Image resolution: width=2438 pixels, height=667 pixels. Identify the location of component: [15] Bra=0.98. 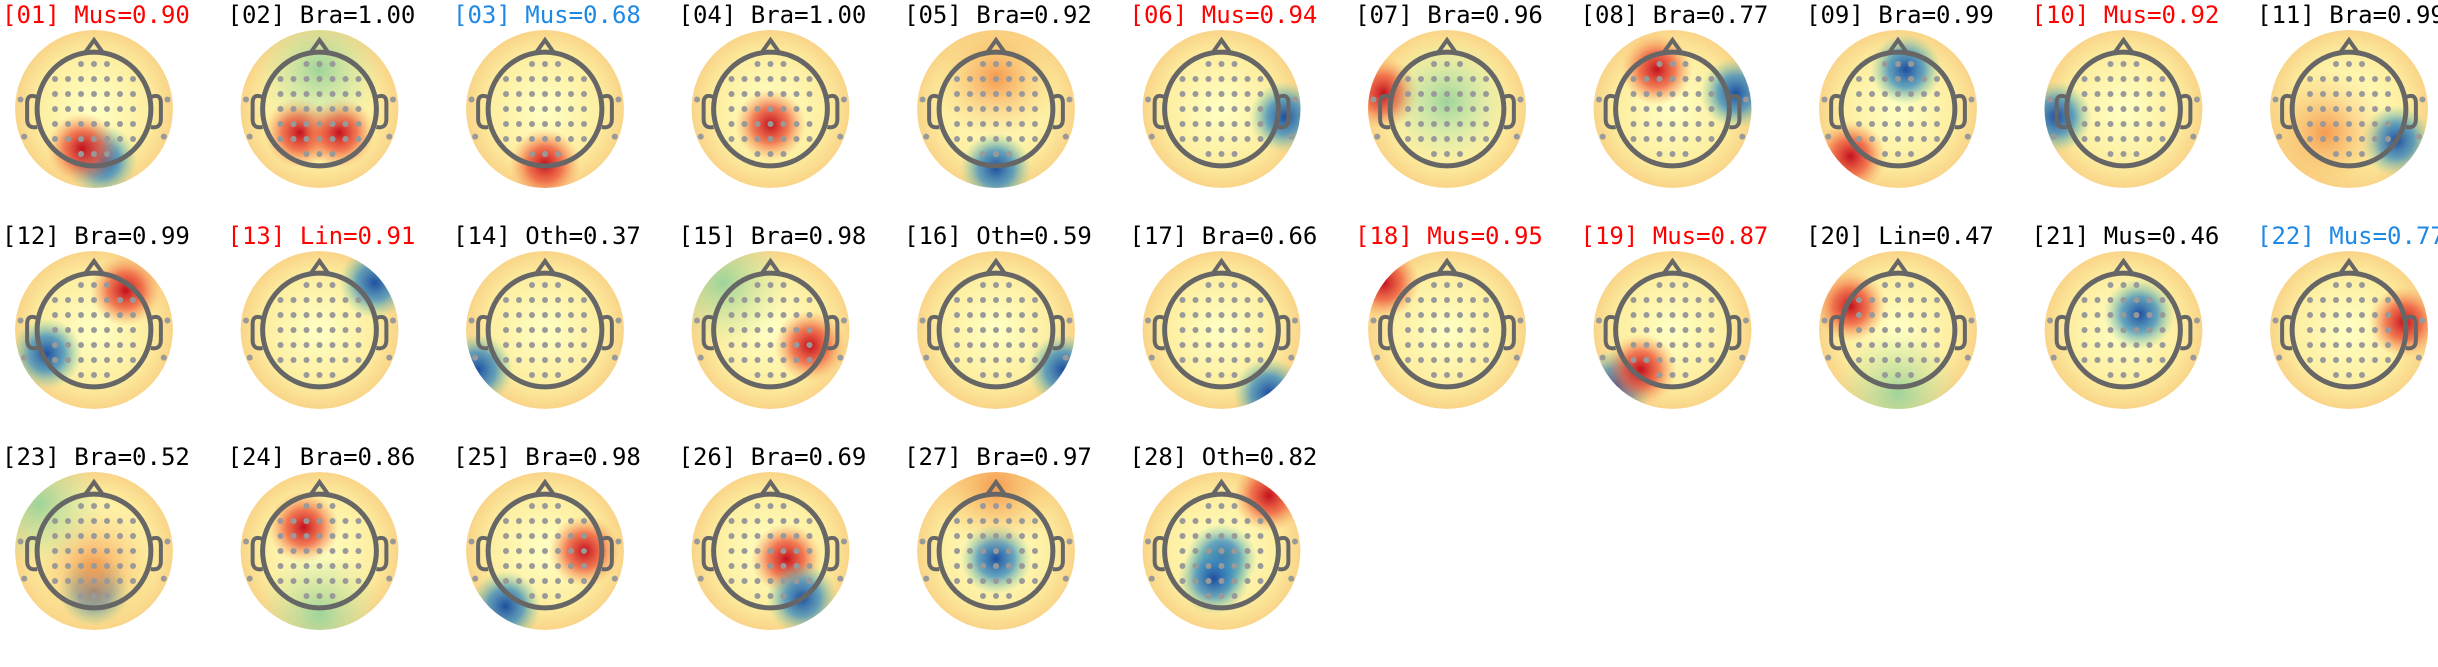
(772, 315).